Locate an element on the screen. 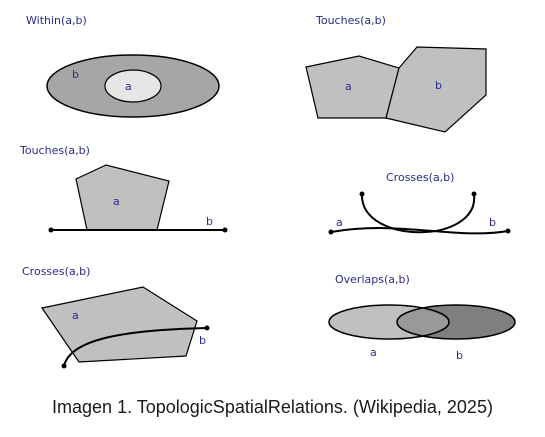 This screenshot has height=437, width=545. crosses-lines-label-a: a is located at coordinates (339, 222).